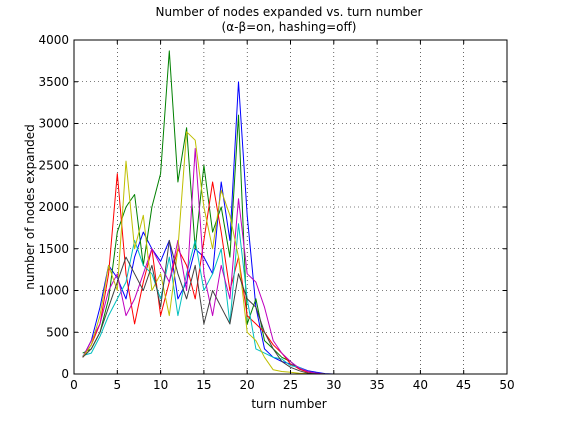 This screenshot has width=561, height=425. I want to click on x-tick-label: 30, so click(333, 385).